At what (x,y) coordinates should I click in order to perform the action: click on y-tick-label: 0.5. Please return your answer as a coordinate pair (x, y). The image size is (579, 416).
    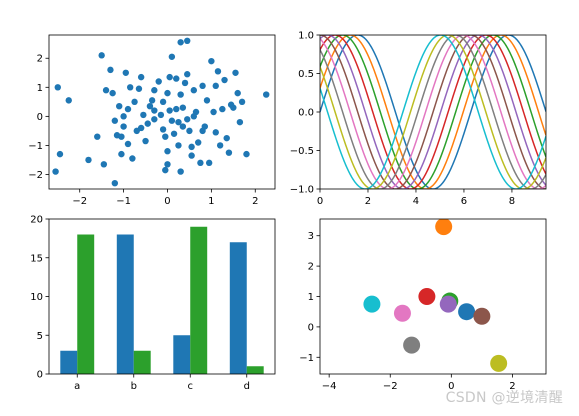
    Looking at the image, I should click on (306, 74).